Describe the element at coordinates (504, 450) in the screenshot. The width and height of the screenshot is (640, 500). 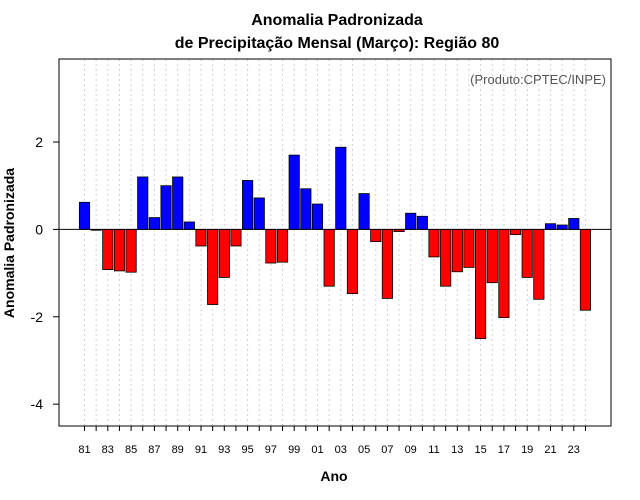
I see `x-tick-label: 17` at that location.